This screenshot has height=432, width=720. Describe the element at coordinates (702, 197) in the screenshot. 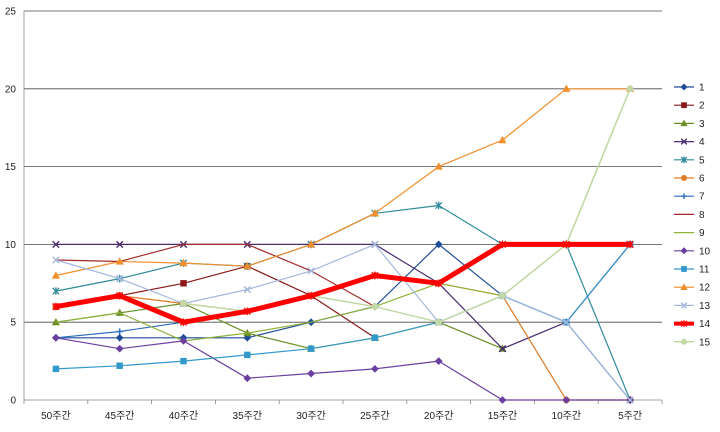

I see `legend-label-7: 7` at that location.